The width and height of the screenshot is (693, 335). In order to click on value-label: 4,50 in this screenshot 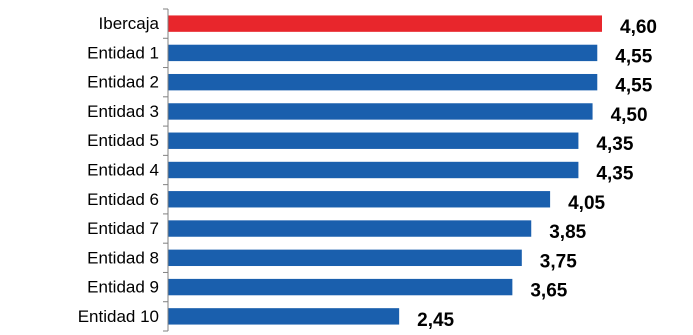, I will do `click(629, 115)`.